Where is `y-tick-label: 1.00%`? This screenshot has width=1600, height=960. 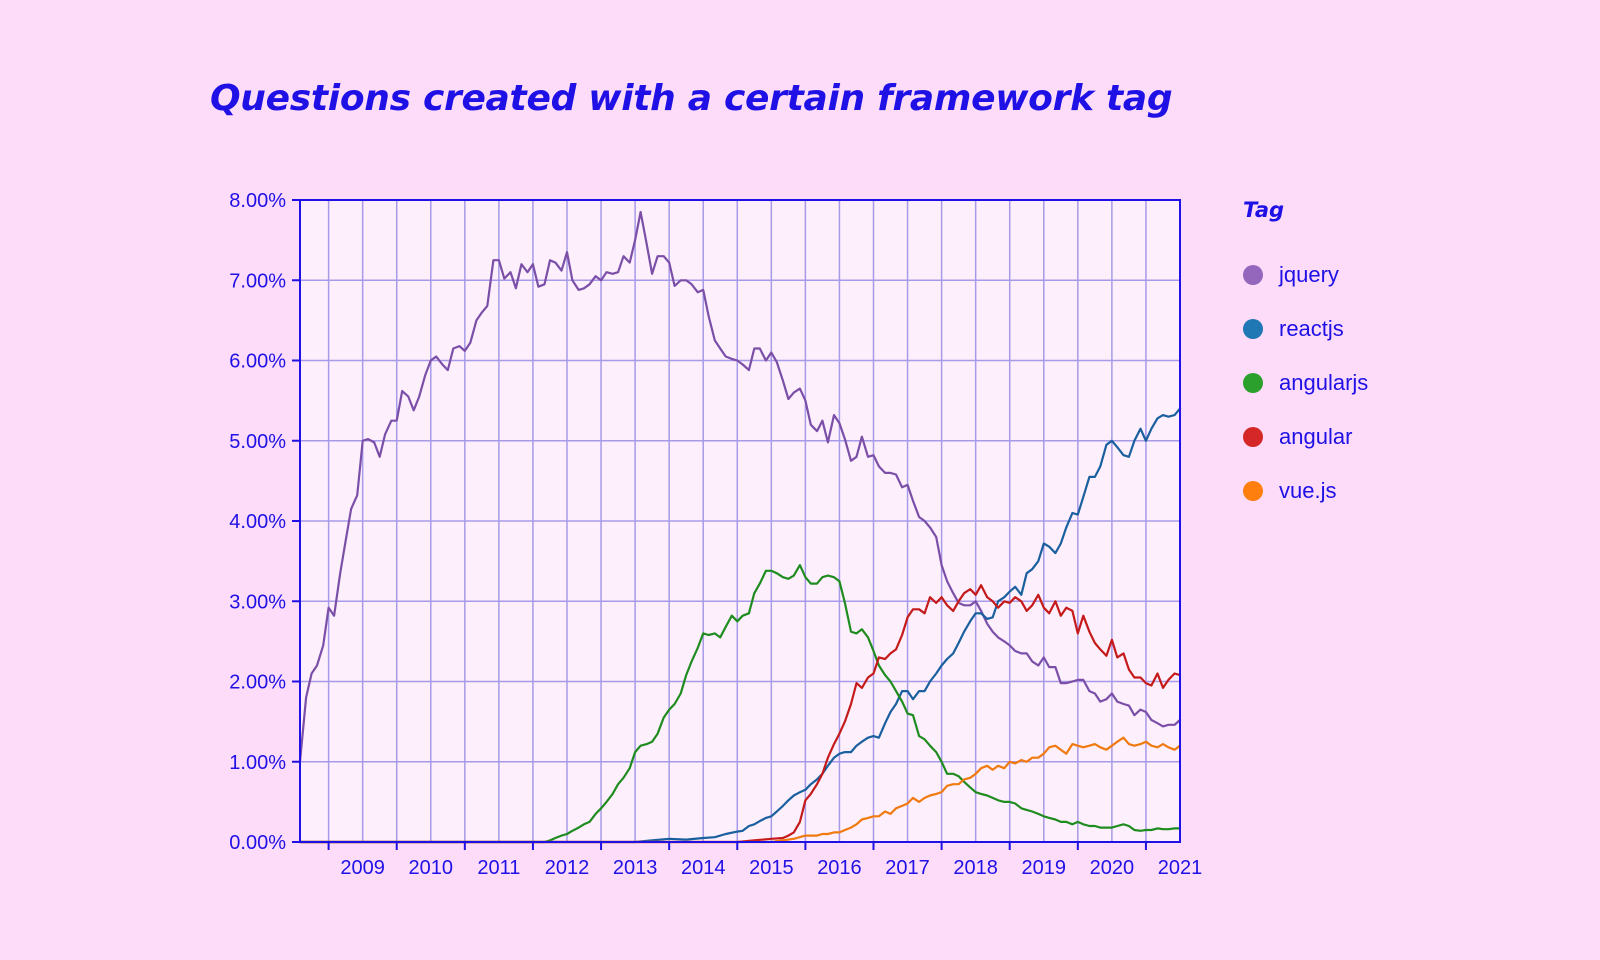
y-tick-label: 1.00% is located at coordinates (257, 763).